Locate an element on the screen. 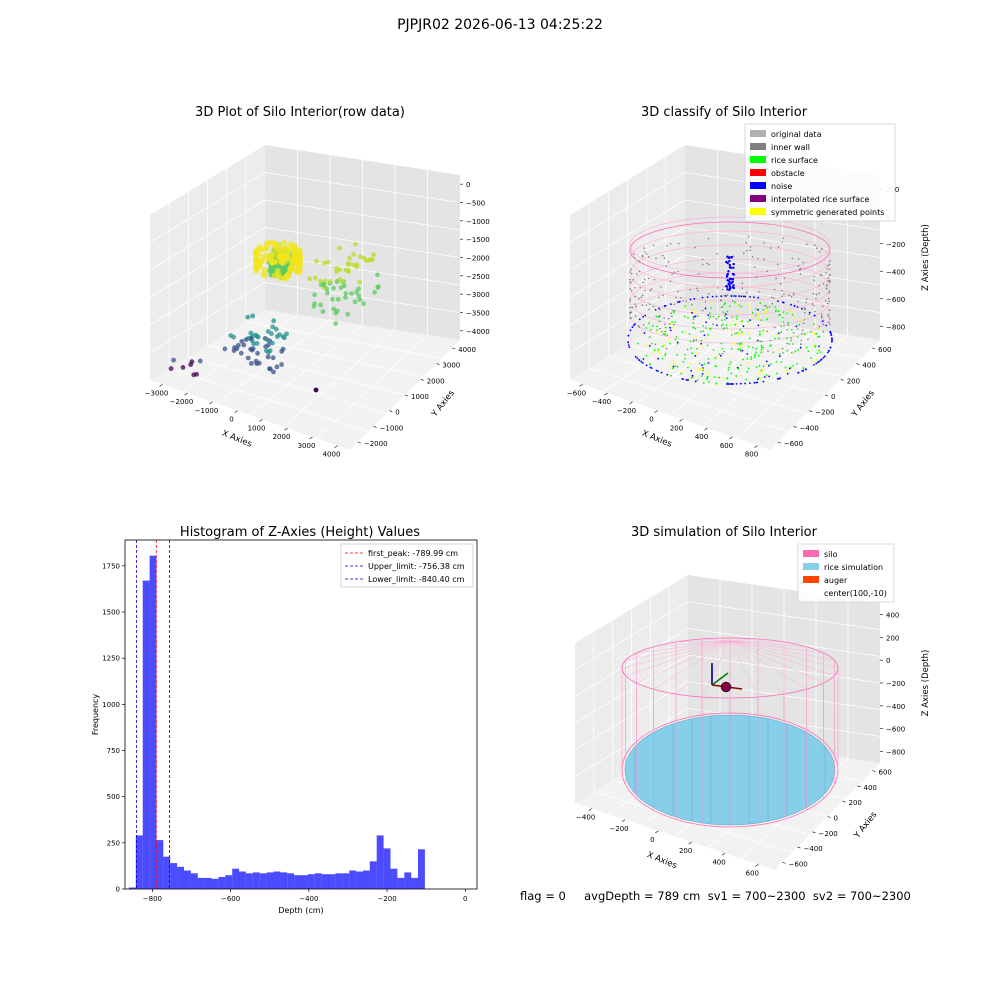 The image size is (1000, 1000). silo-wireframe is located at coordinates (730, 287).